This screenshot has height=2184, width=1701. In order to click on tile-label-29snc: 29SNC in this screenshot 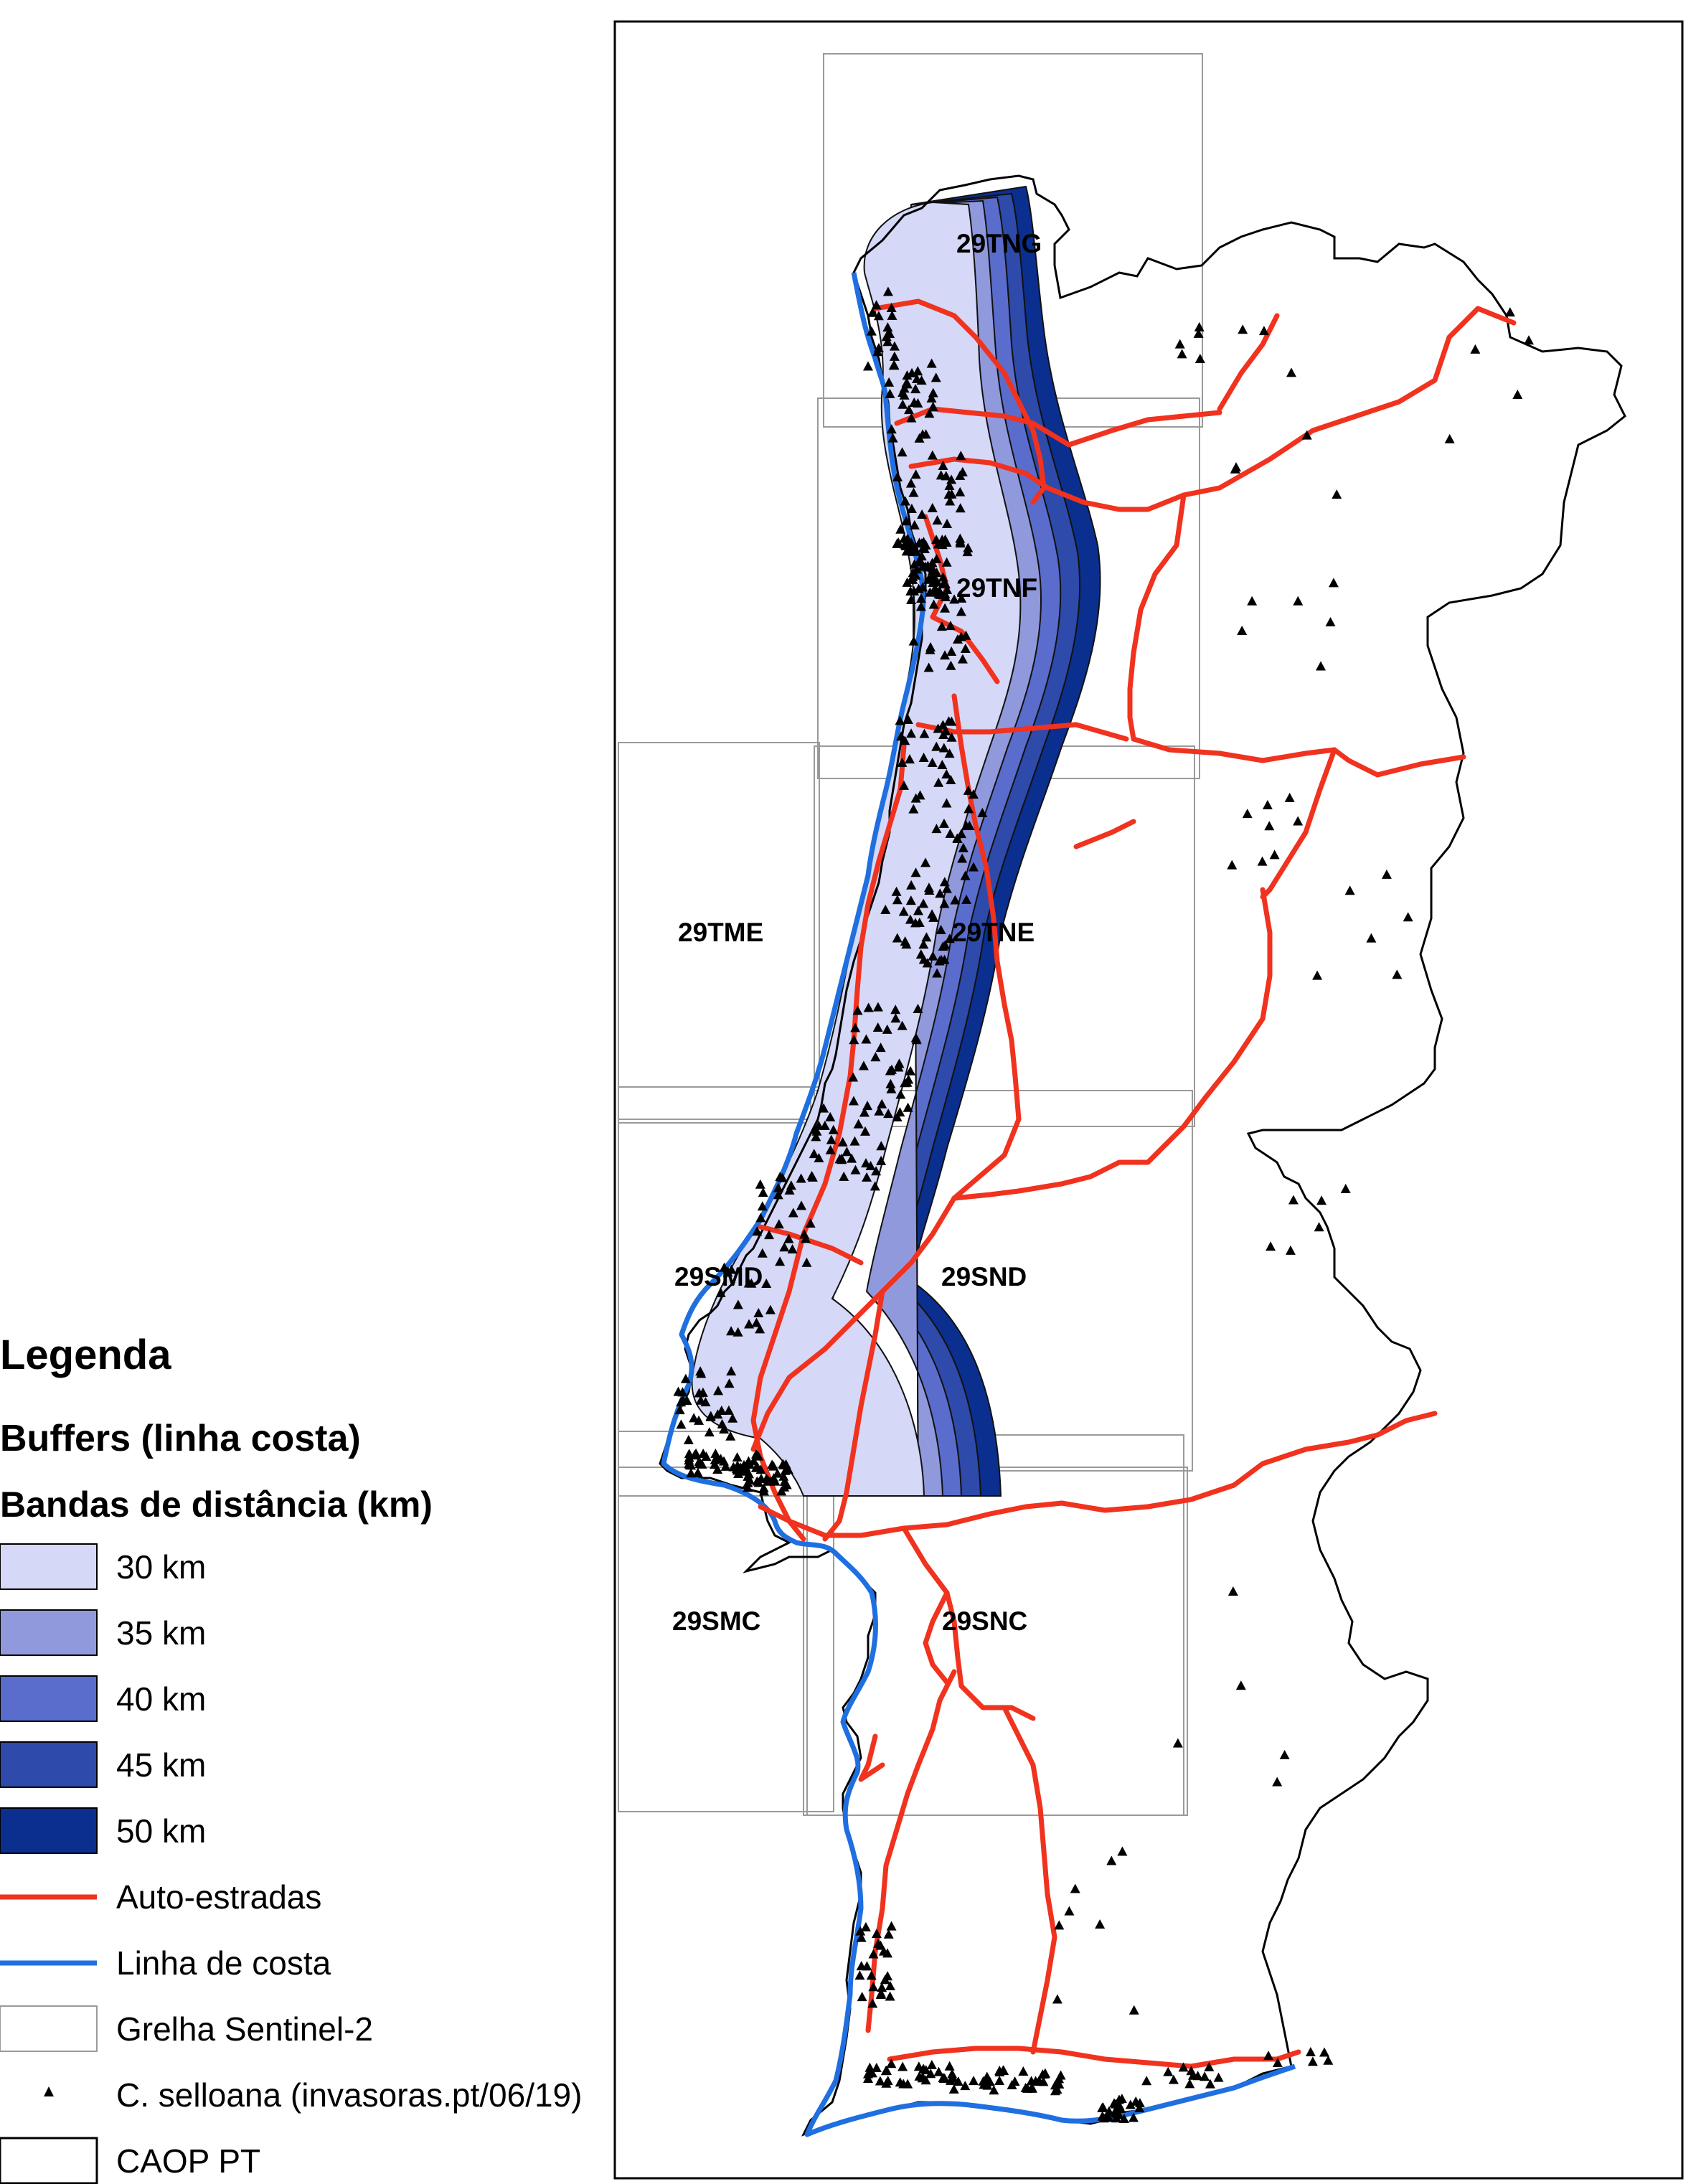, I will do `click(984, 1621)`.